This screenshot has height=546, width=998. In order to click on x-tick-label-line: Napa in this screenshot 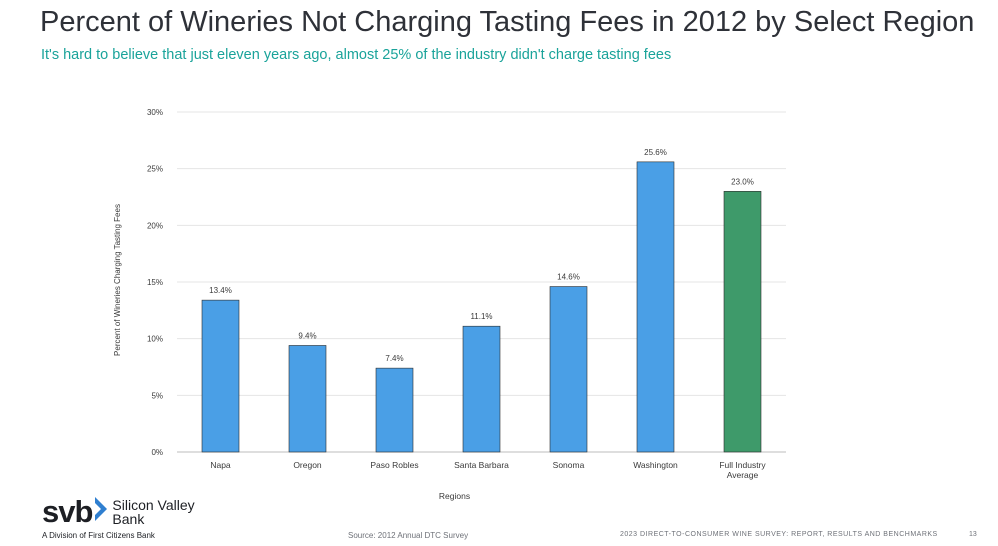, I will do `click(220, 465)`.